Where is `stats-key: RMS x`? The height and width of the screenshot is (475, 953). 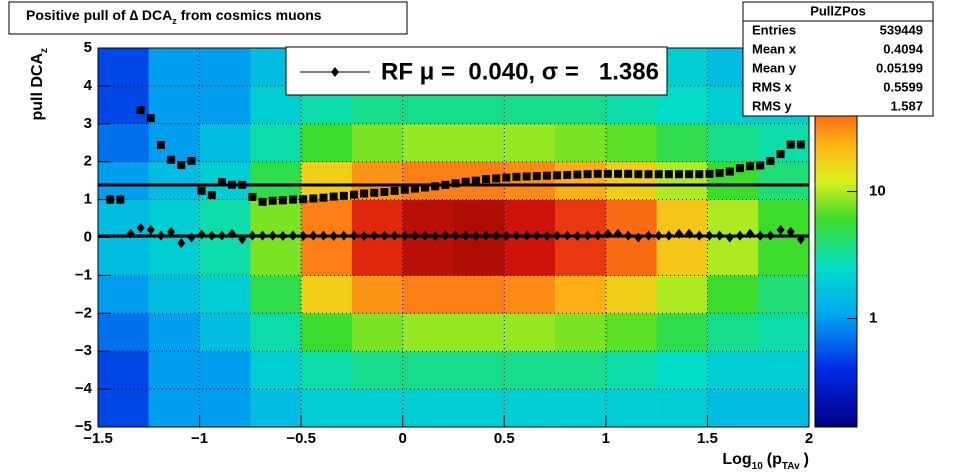
stats-key: RMS x is located at coordinates (772, 86).